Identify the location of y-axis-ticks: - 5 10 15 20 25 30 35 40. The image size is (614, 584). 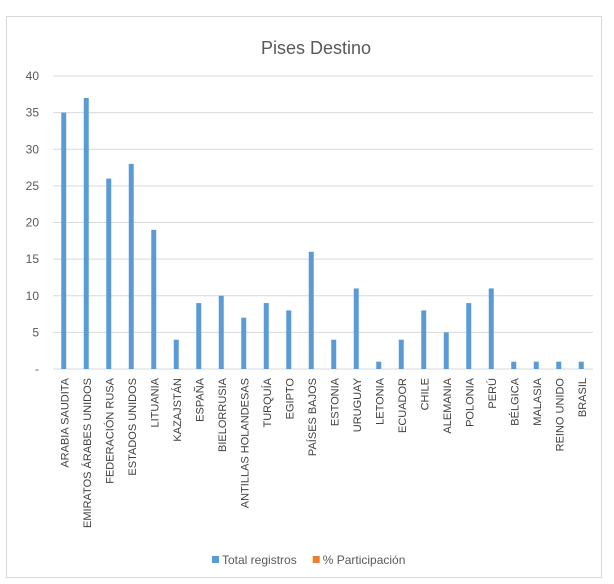
(33, 222).